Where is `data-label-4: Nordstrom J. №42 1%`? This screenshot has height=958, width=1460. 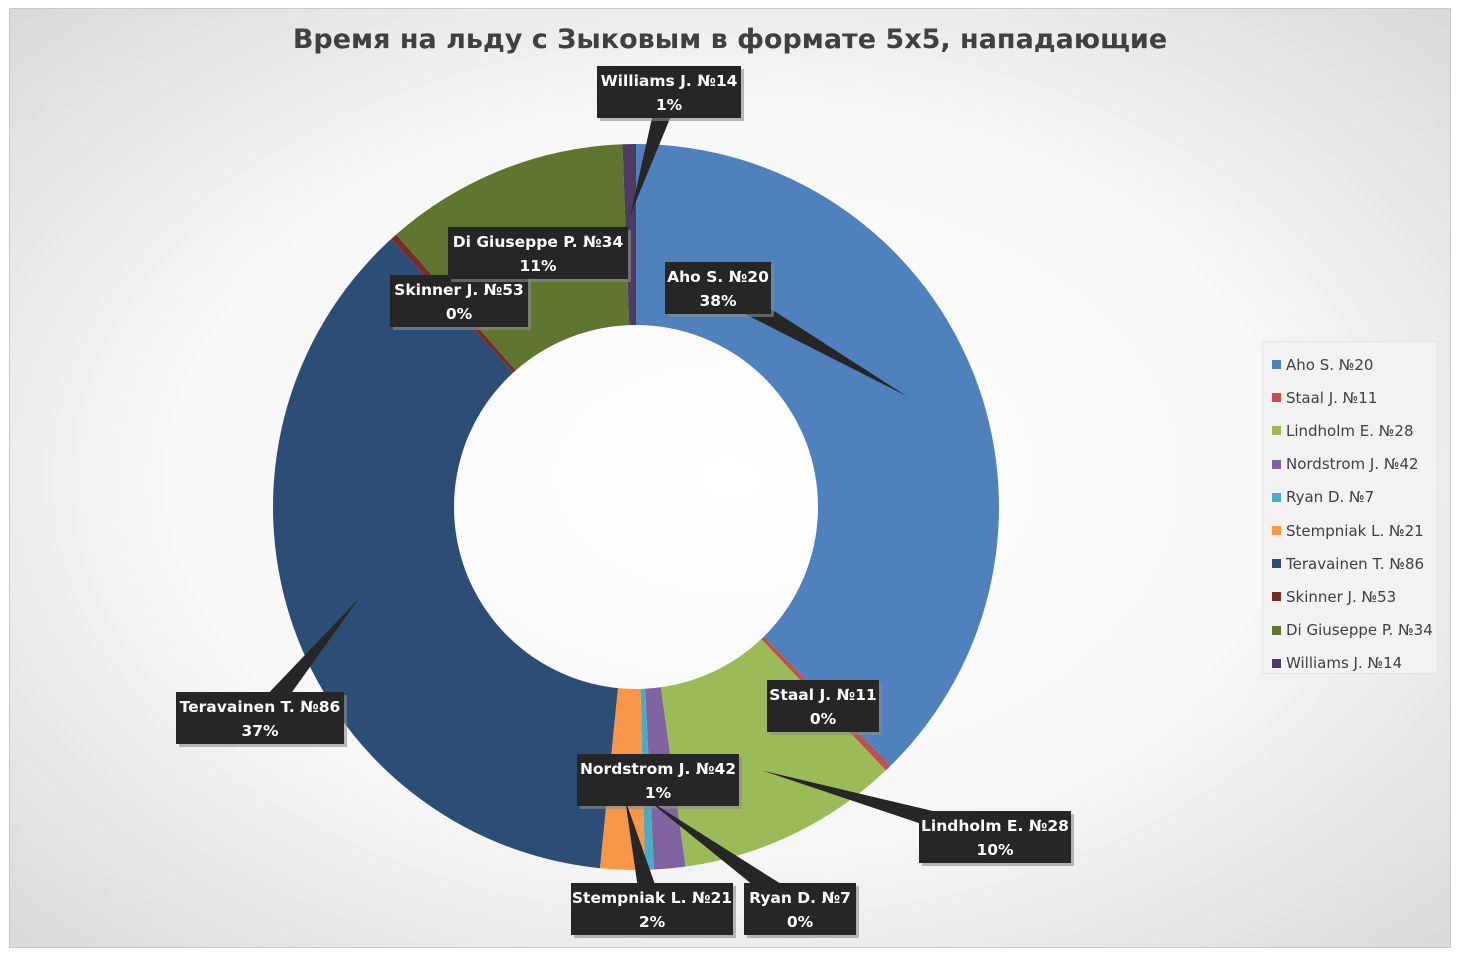
data-label-4: Nordstrom J. №42 1% is located at coordinates (659, 781).